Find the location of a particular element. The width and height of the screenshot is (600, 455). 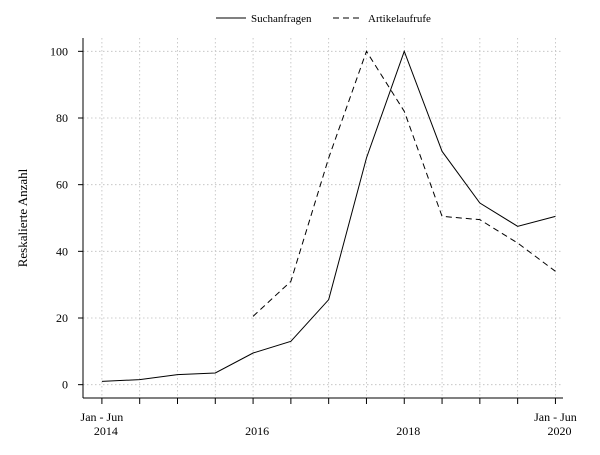

y-tick-label: 80 is located at coordinates (62, 118).